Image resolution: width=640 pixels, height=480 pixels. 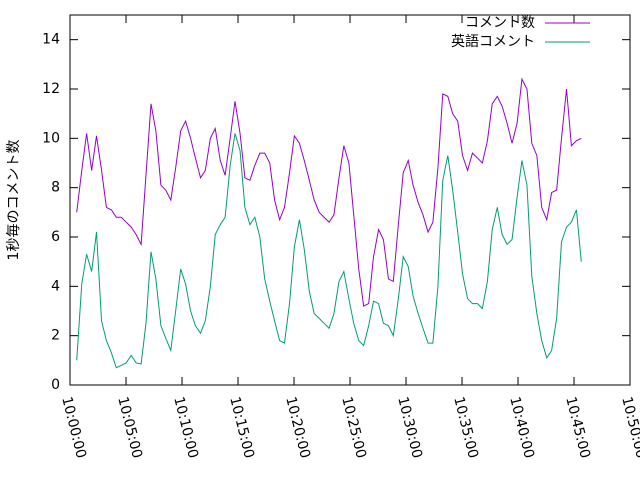 What do you see at coordinates (129, 427) in the screenshot?
I see `x-tick-label: 10:05:00` at bounding box center [129, 427].